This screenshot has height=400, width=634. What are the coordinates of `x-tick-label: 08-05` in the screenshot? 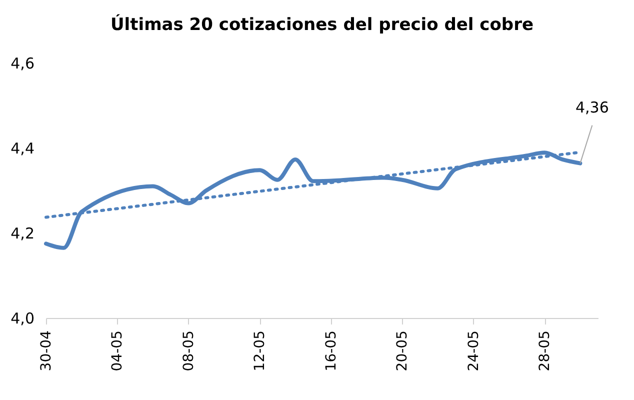 It's located at (188, 351).